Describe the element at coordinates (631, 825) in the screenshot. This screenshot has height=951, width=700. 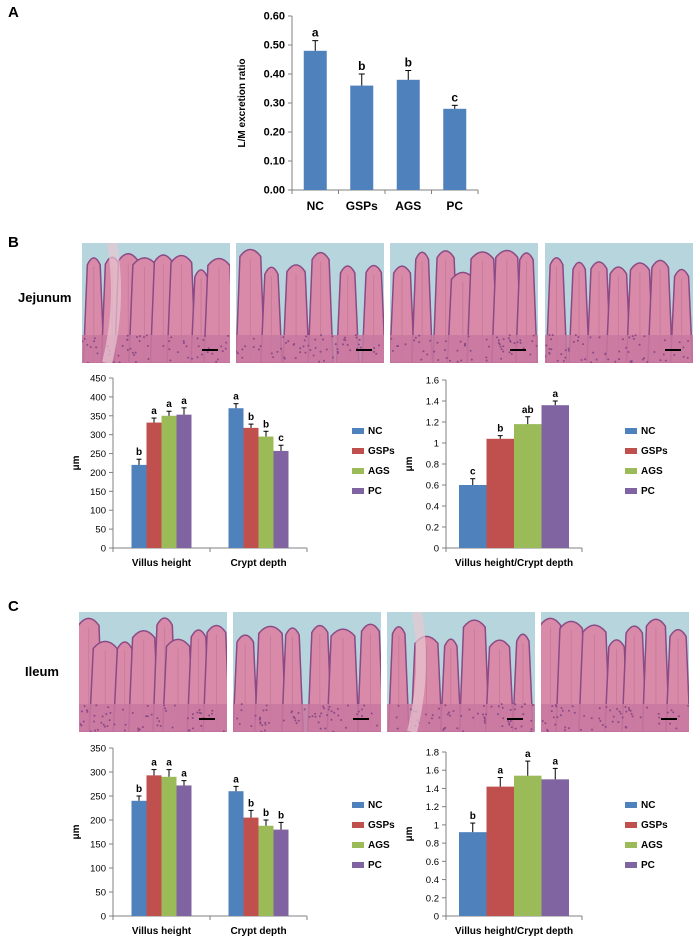
I see `legend-swatch-gsps` at that location.